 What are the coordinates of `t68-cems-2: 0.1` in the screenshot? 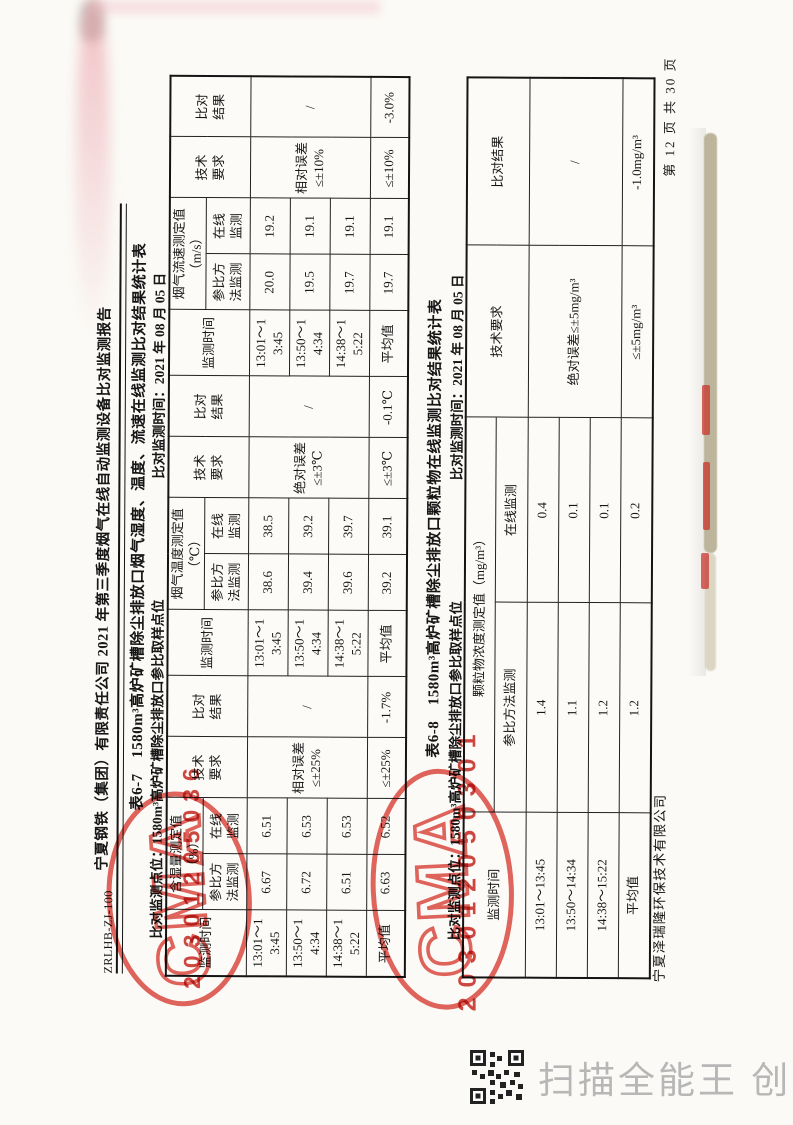 It's located at (573, 510).